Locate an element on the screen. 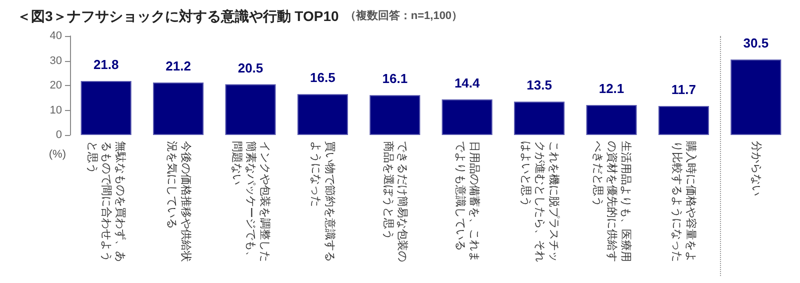  x-tick-label: 日用品の備蓄を、これまでよりも意識している is located at coordinates (468, 201).